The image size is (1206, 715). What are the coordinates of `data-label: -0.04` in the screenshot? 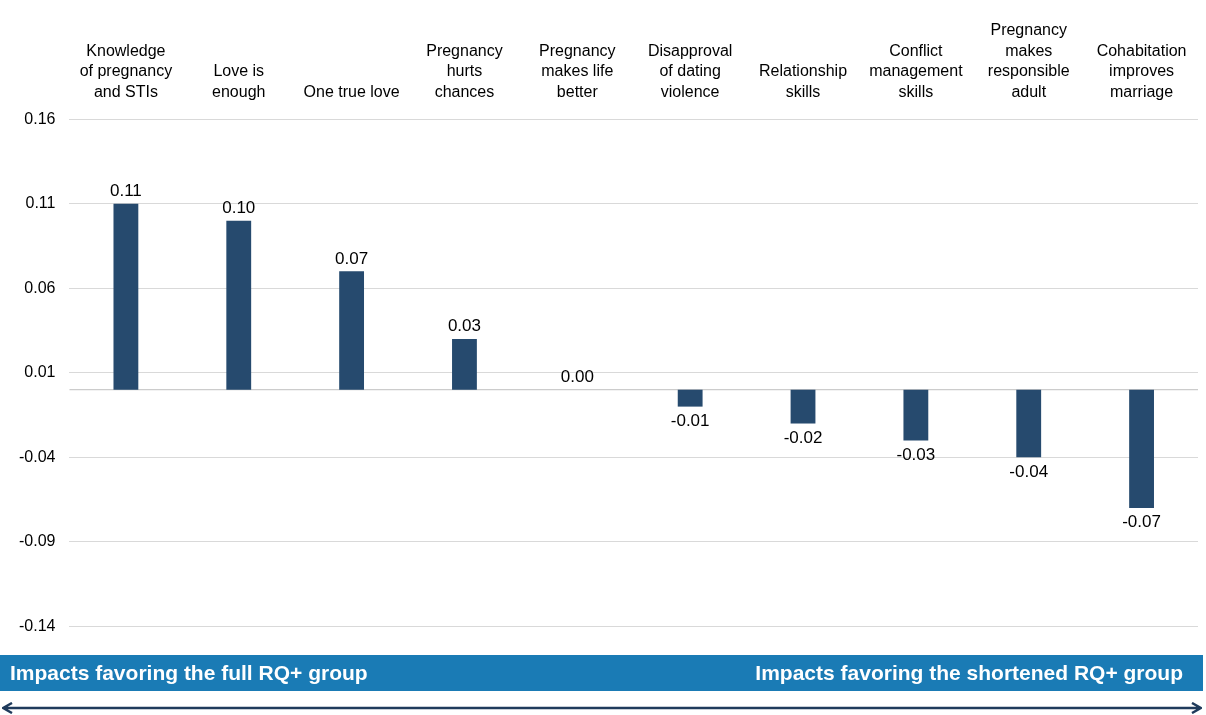 It's located at (1029, 471).